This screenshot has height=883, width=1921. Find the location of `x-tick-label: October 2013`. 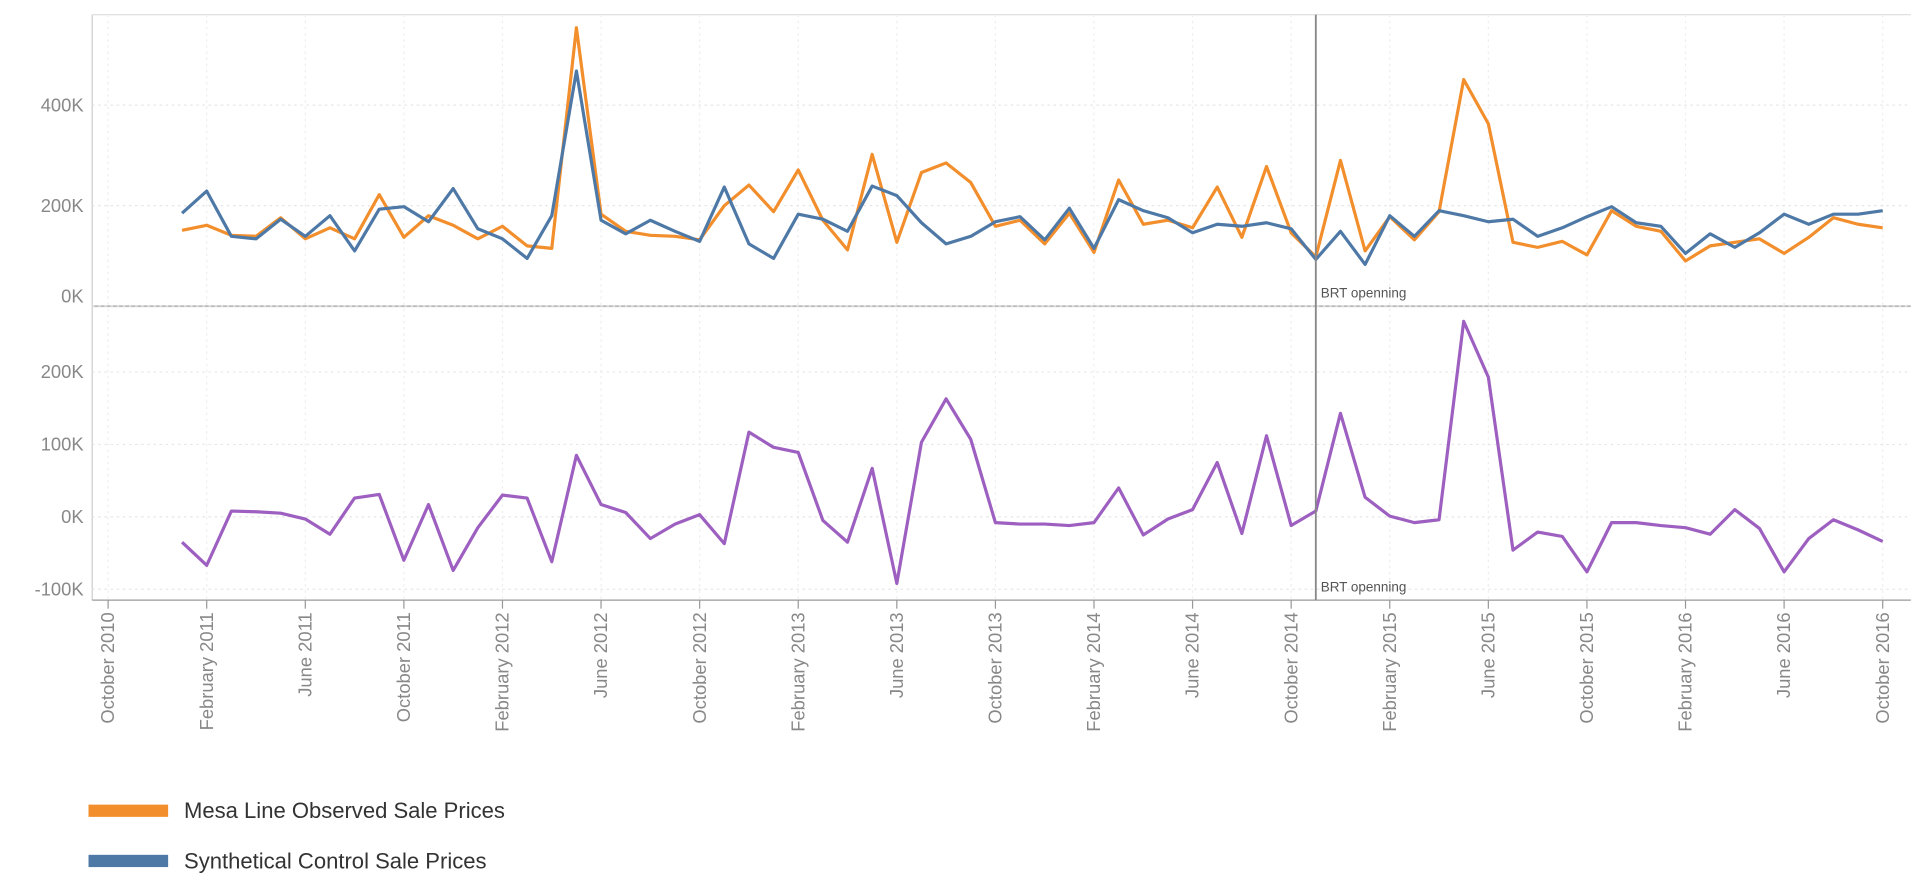

x-tick-label: October 2013 is located at coordinates (995, 667).